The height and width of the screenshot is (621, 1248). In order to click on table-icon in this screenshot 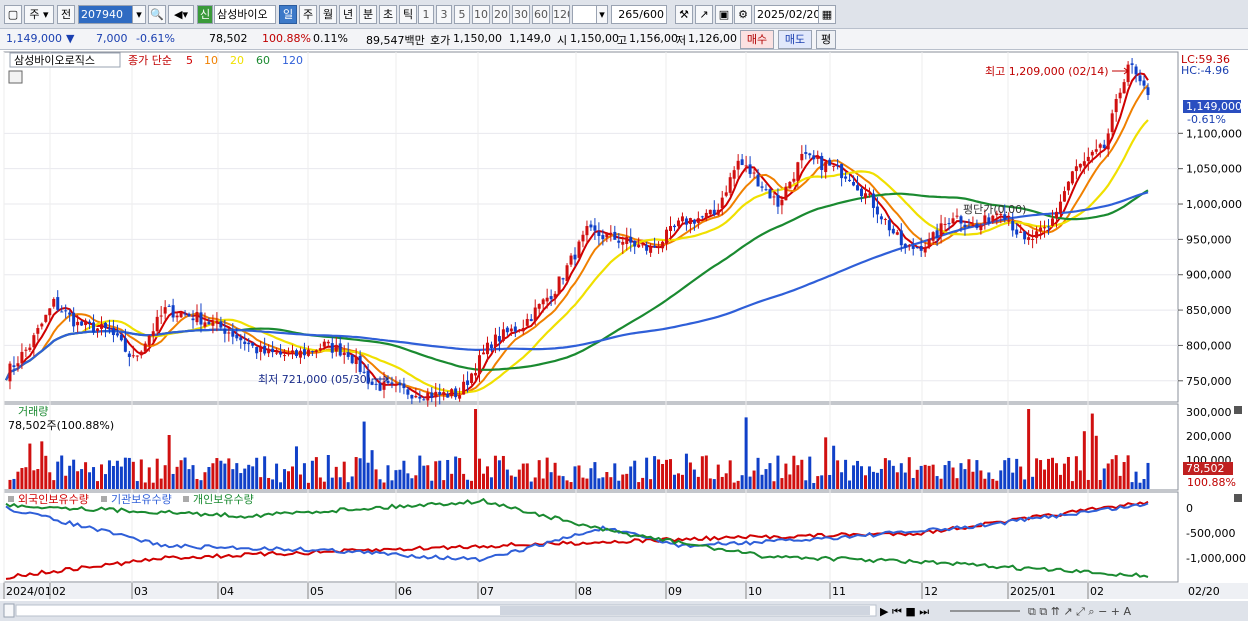, I will do `click(15, 77)`.